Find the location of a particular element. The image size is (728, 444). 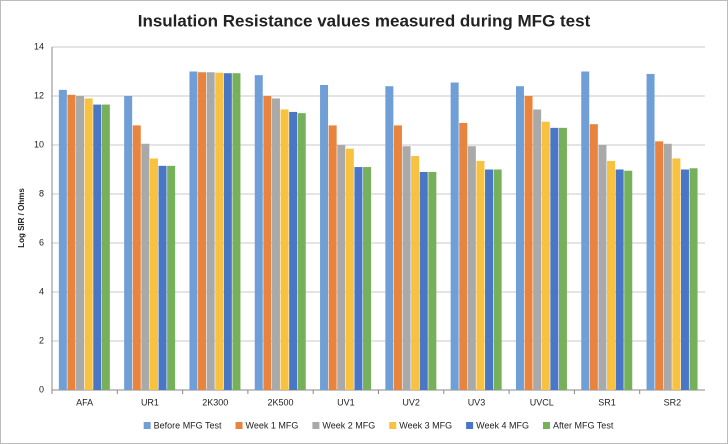

legend-label: After MFG Test is located at coordinates (583, 425).